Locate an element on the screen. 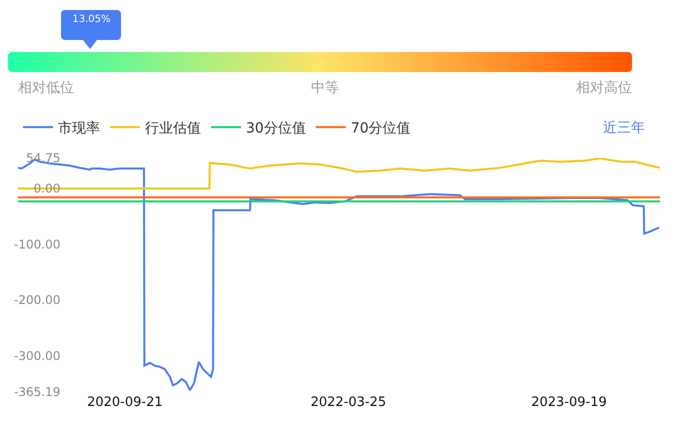  text: 近三年 is located at coordinates (624, 128).